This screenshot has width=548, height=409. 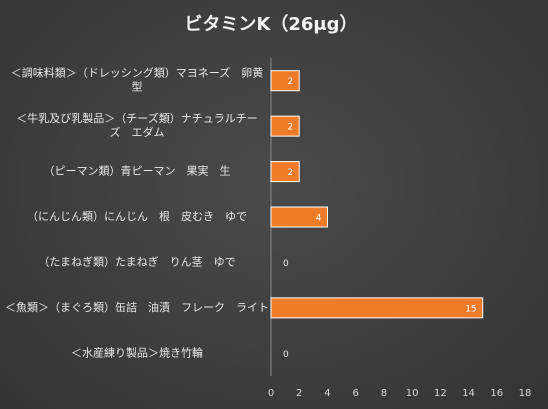 I want to click on data-label-4: 0, so click(x=286, y=264).